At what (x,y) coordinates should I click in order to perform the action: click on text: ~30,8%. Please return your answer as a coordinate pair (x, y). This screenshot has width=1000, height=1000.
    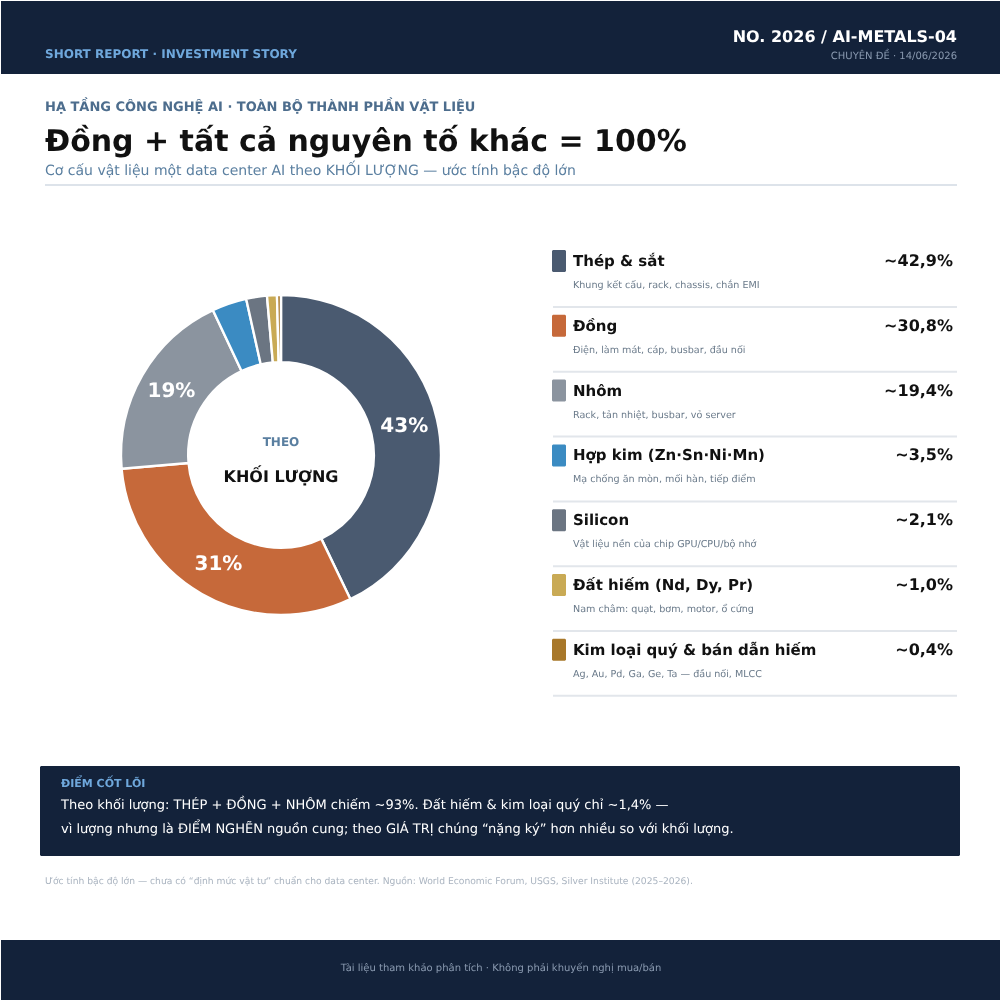
    Looking at the image, I should click on (919, 325).